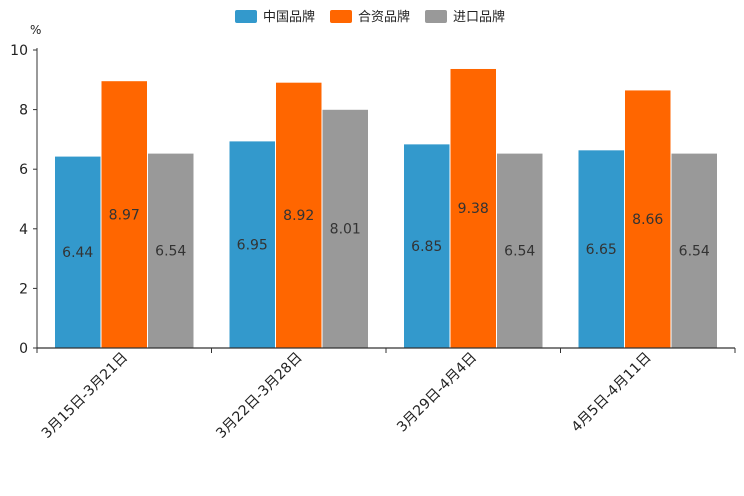 This screenshot has width=744, height=496. Describe the element at coordinates (437, 393) in the screenshot. I see `x-category-label-2: 3月29日-4月4日` at that location.